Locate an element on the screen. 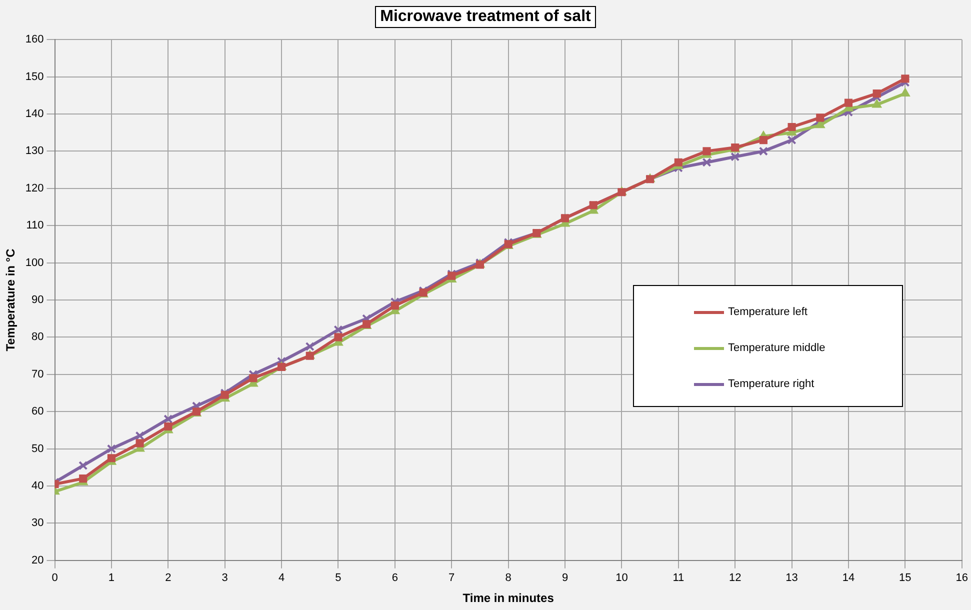  x-tick-label: 8 is located at coordinates (508, 578).